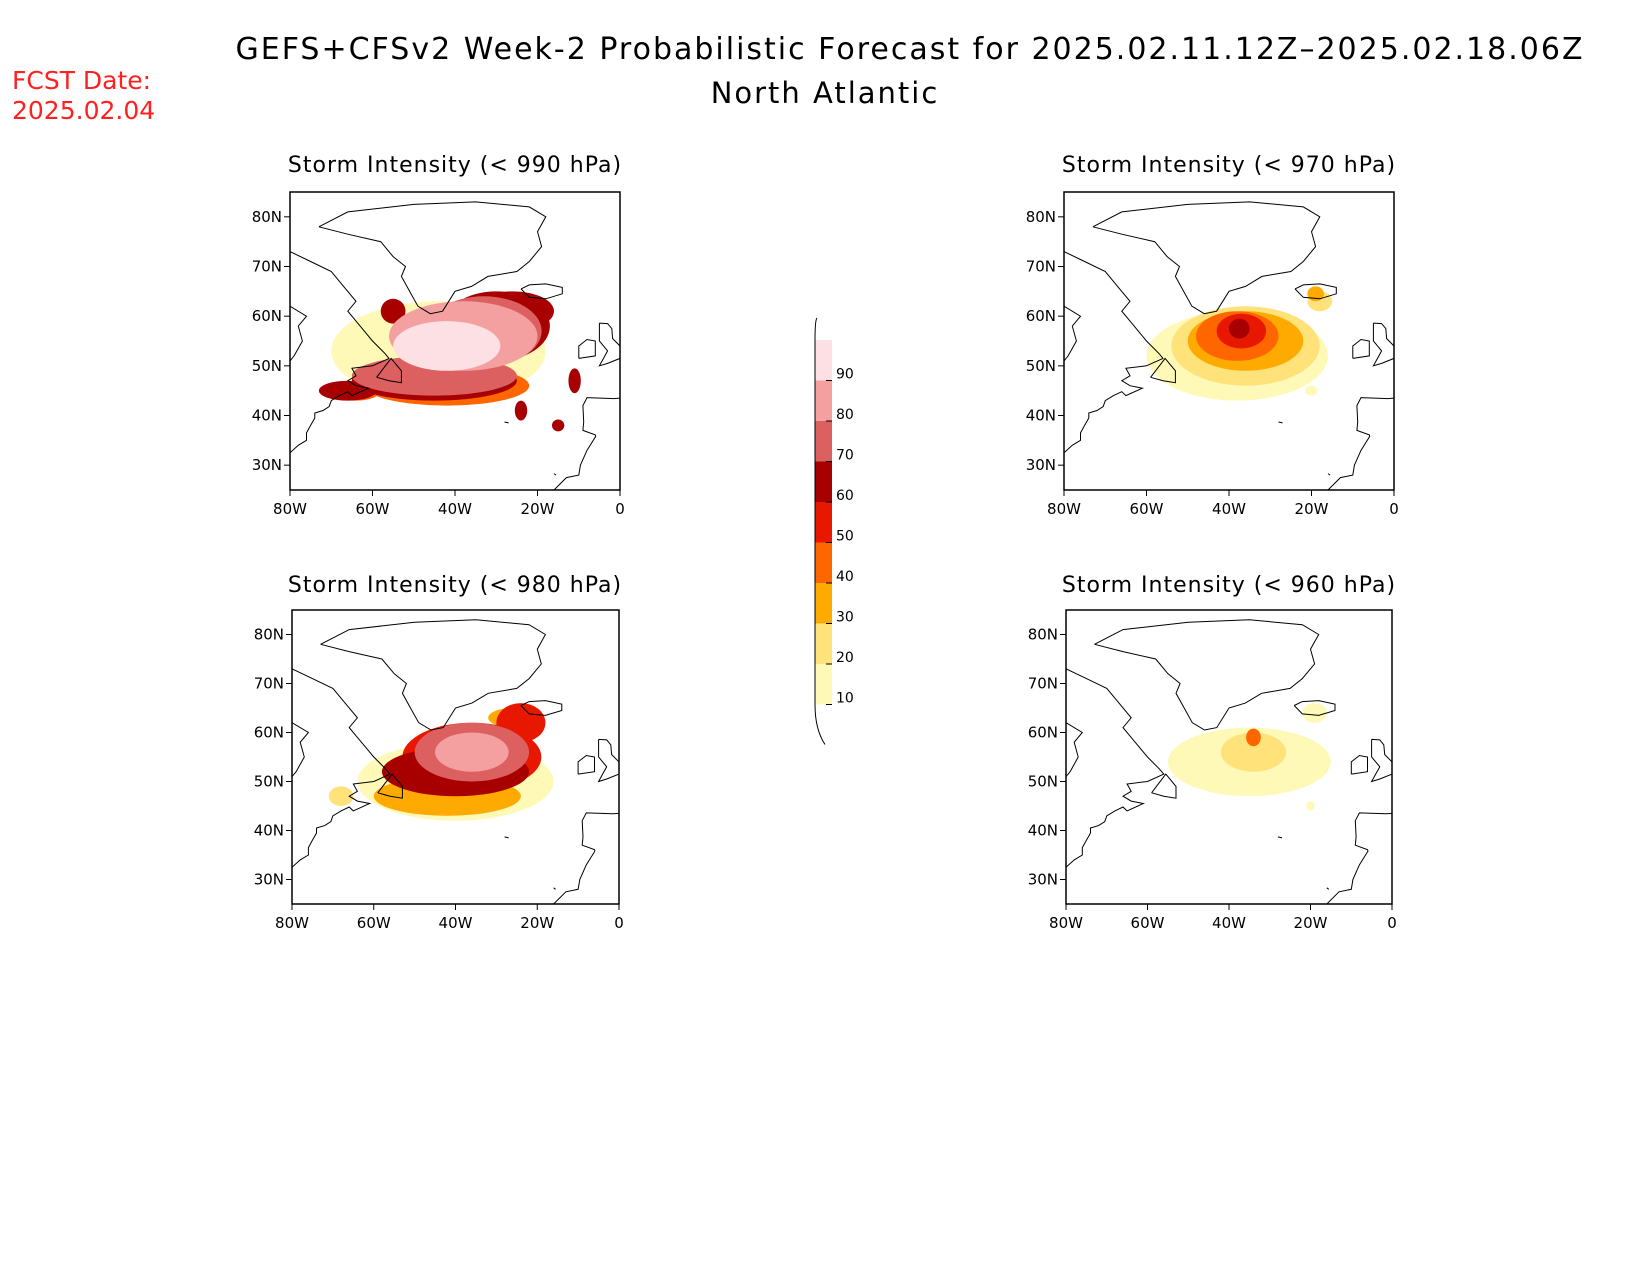  Describe the element at coordinates (825, 93) in the screenshot. I see `page-subtitle: North Atlantic` at that location.